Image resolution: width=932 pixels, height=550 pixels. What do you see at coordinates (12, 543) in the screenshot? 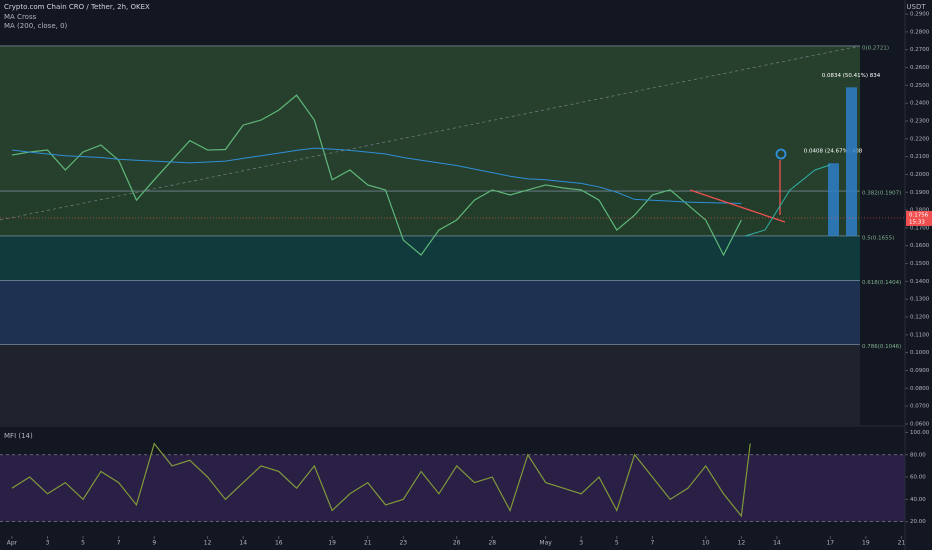
I see `x-tick-label: Apr` at bounding box center [12, 543].